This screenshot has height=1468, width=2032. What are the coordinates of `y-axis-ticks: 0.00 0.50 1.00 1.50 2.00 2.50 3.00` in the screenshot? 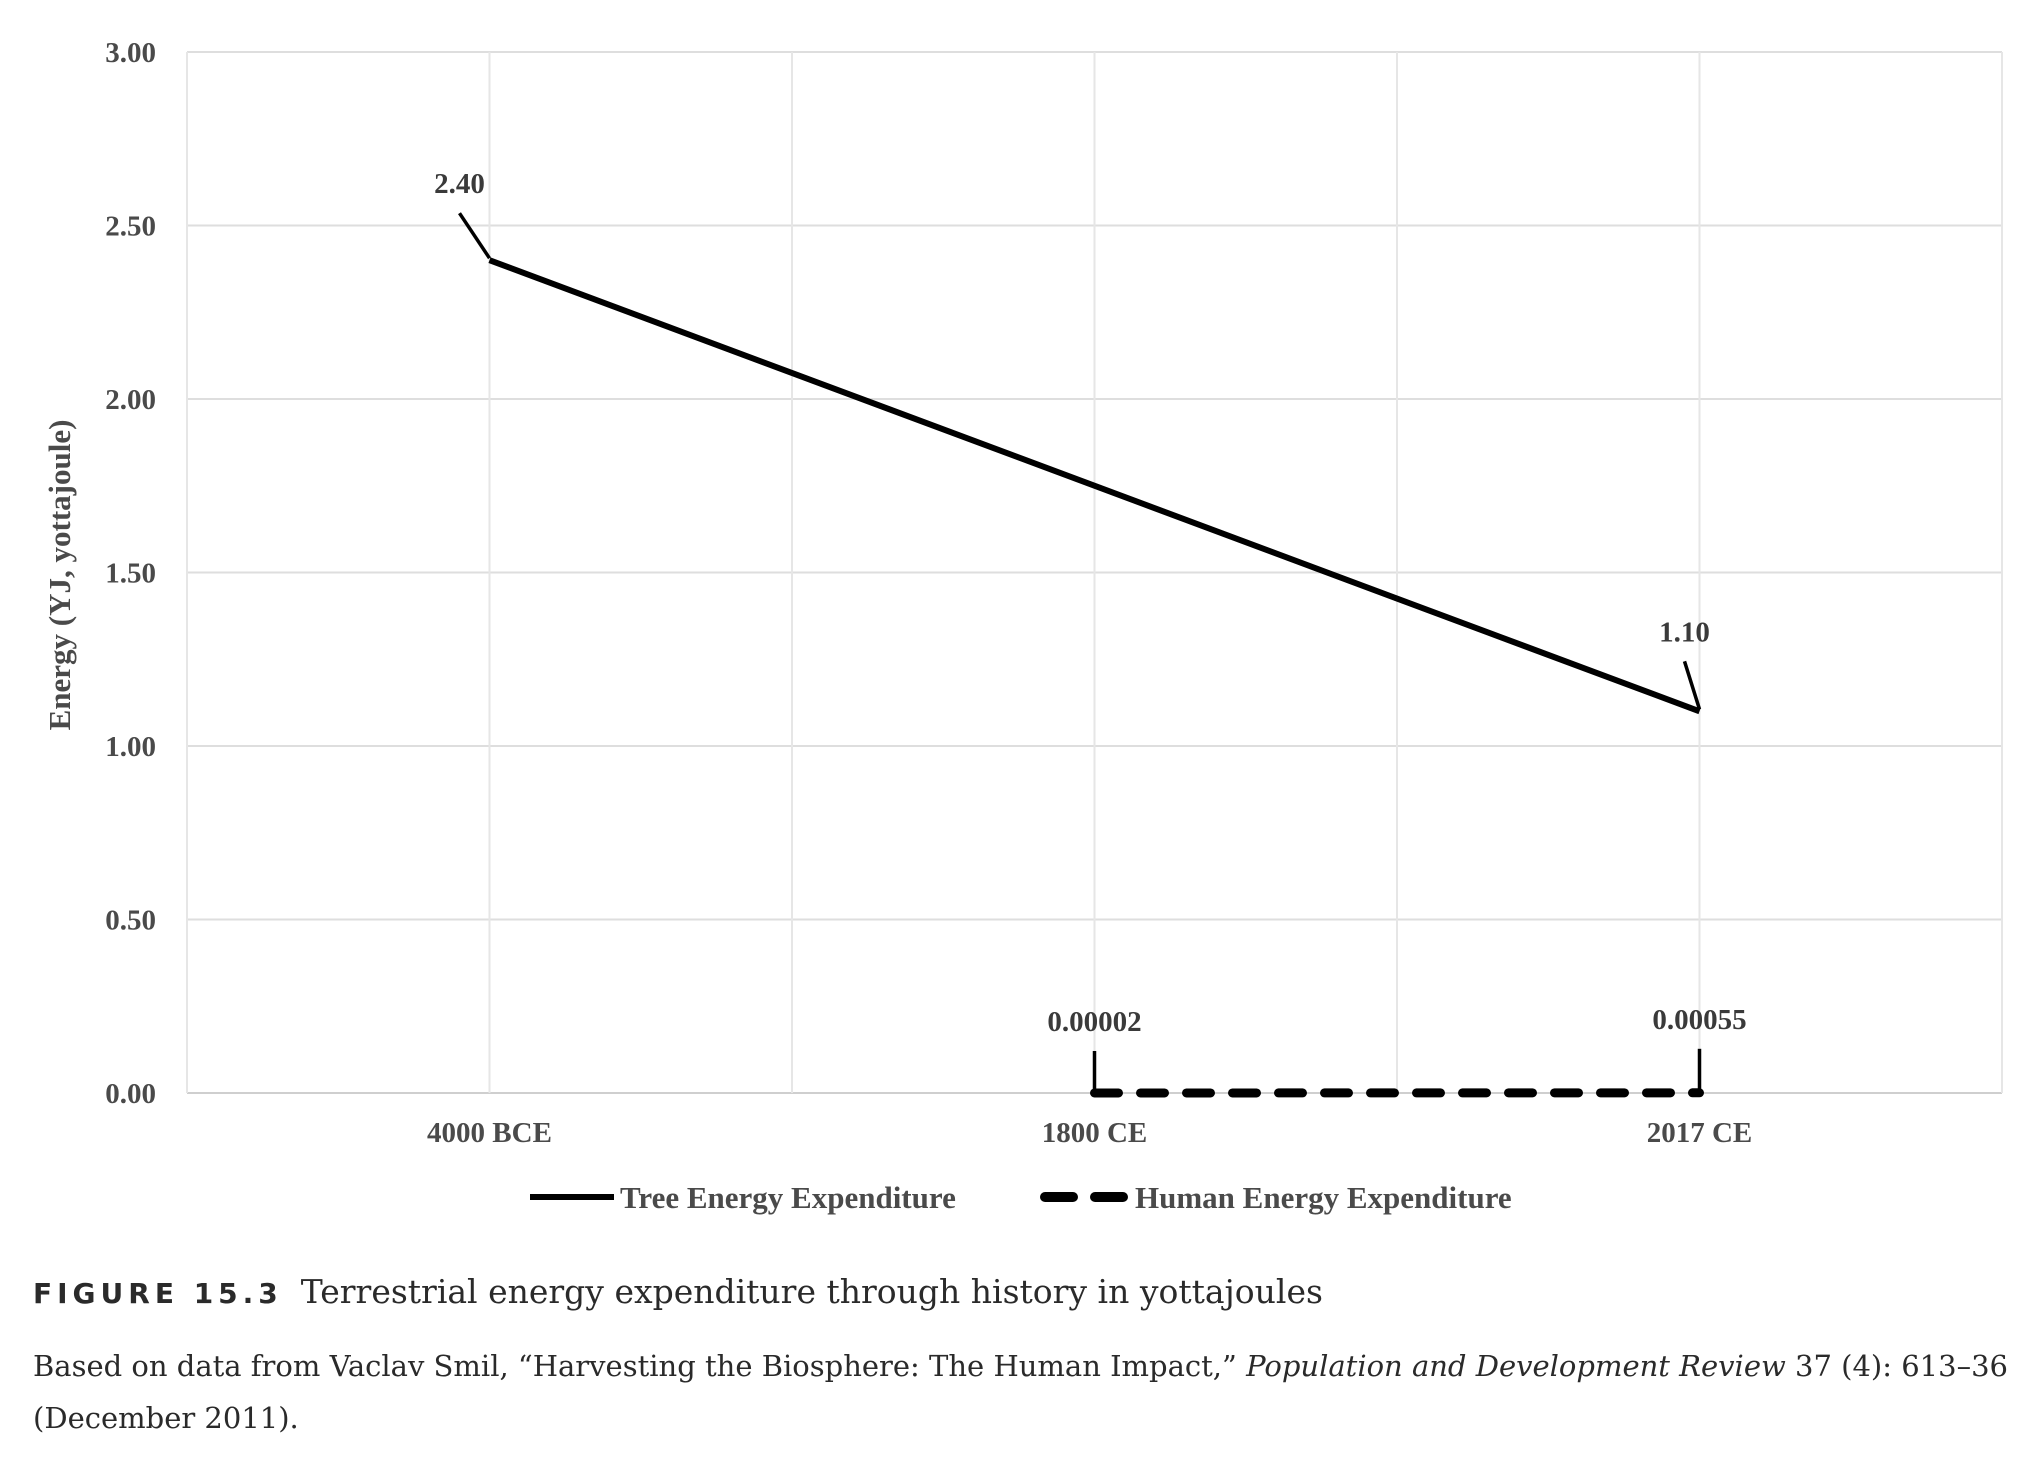 It's located at (130, 573).